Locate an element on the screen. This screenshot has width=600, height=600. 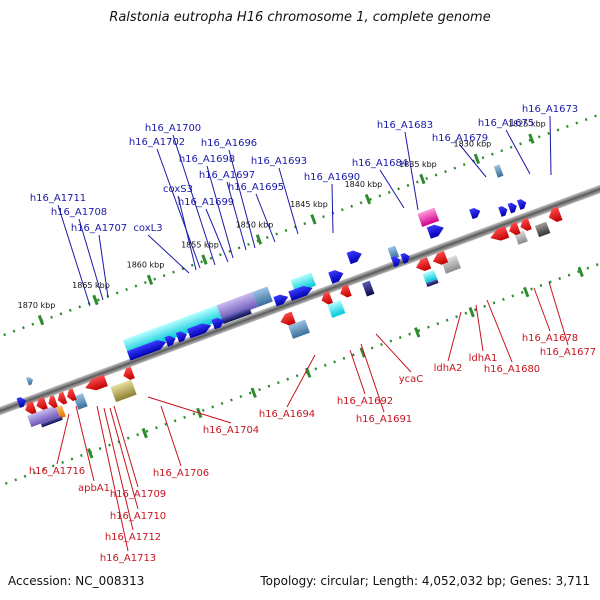
gene-label: h16_A1710 is located at coordinates (138, 516).